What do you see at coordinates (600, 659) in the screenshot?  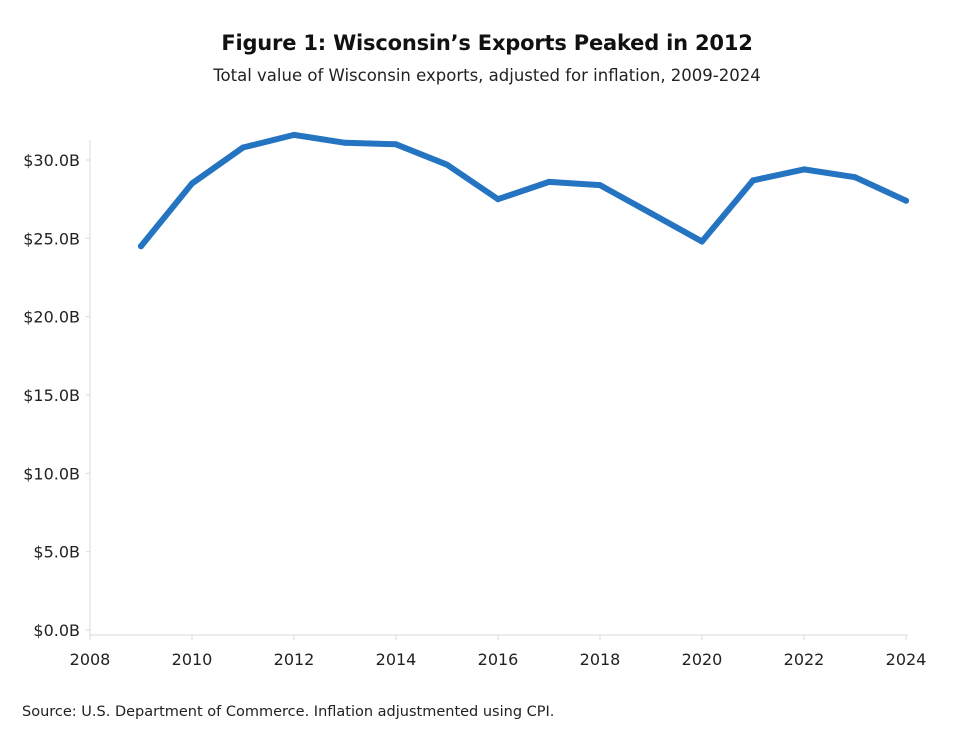 I see `x-tick-label: 2018` at bounding box center [600, 659].